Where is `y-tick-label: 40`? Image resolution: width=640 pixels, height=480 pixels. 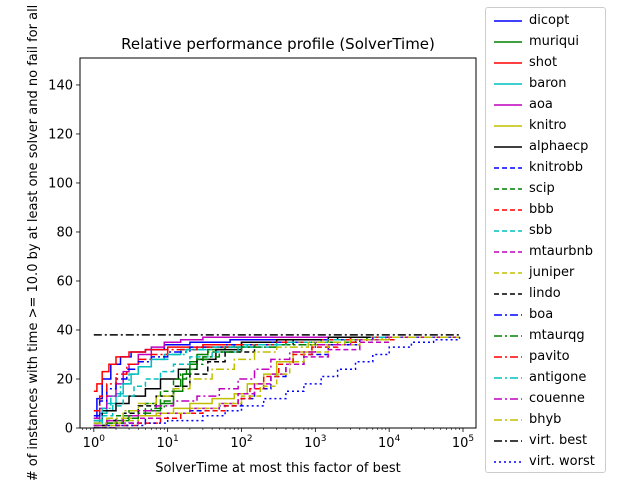 y-tick-label: 40 is located at coordinates (64, 330).